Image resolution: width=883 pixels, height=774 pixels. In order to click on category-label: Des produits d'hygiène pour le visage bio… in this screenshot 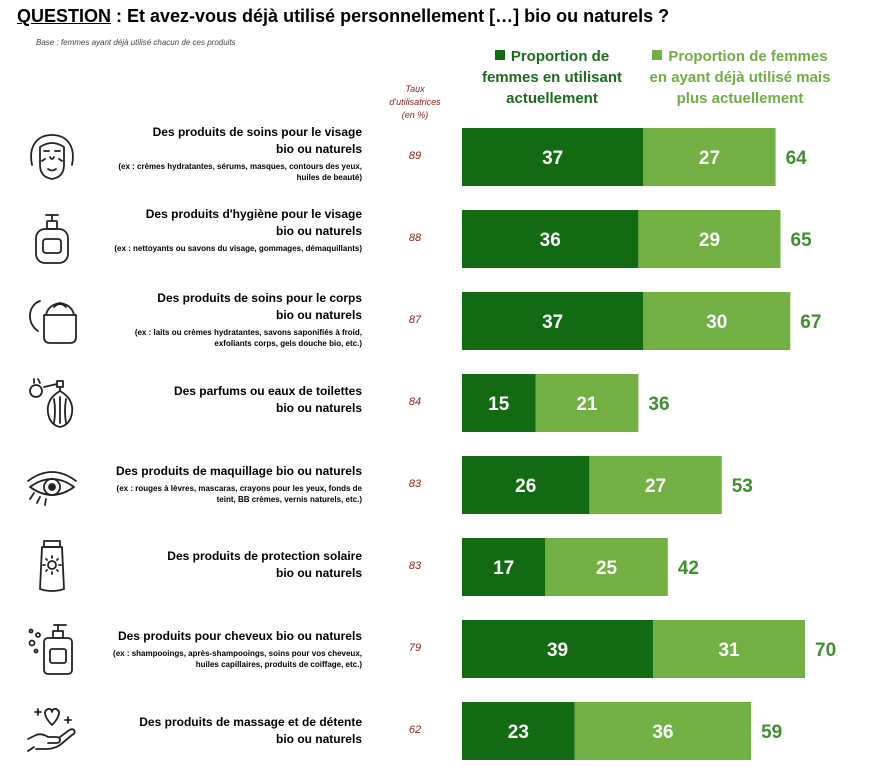, I will do `click(217, 230)`.